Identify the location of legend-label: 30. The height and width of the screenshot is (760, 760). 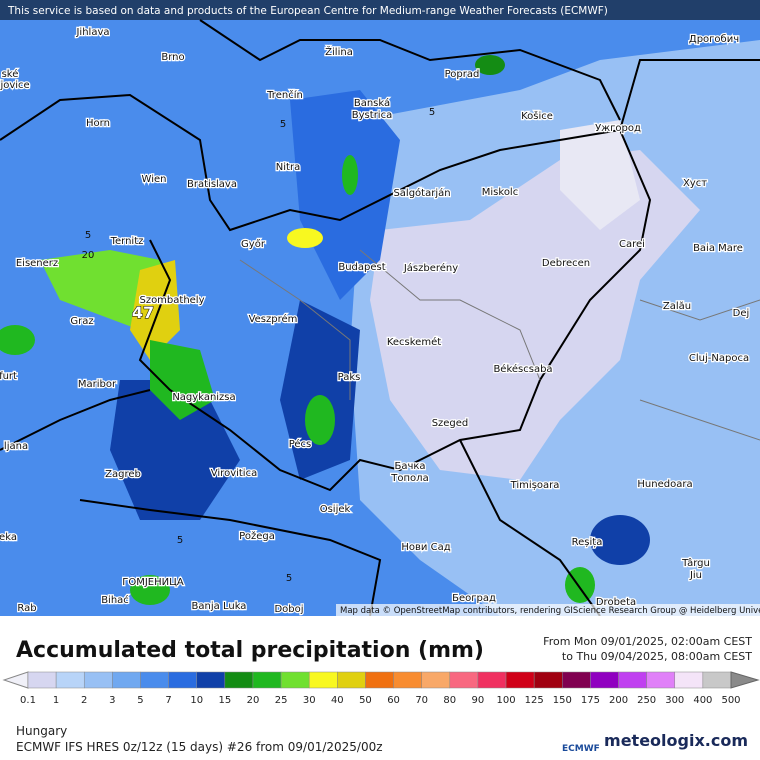
(309, 700).